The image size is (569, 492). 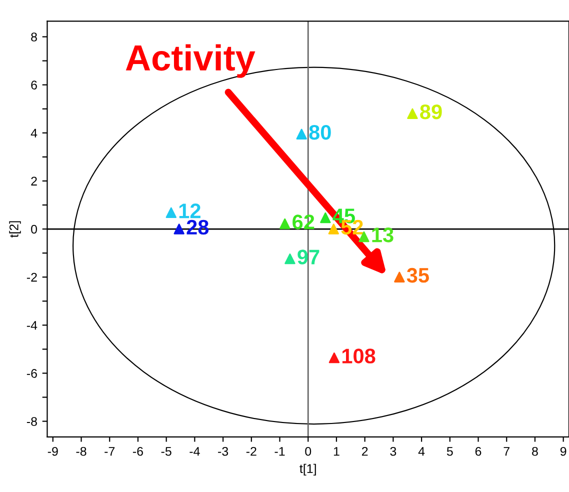 What do you see at coordinates (337, 451) in the screenshot?
I see `x-tick-label: 1` at bounding box center [337, 451].